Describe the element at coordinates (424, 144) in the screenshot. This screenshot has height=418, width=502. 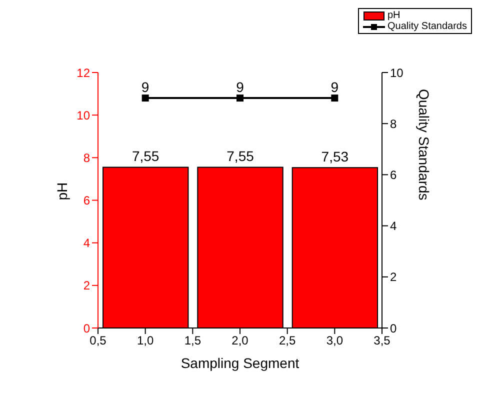
I see `y2-axis-title: Quality Standards` at that location.